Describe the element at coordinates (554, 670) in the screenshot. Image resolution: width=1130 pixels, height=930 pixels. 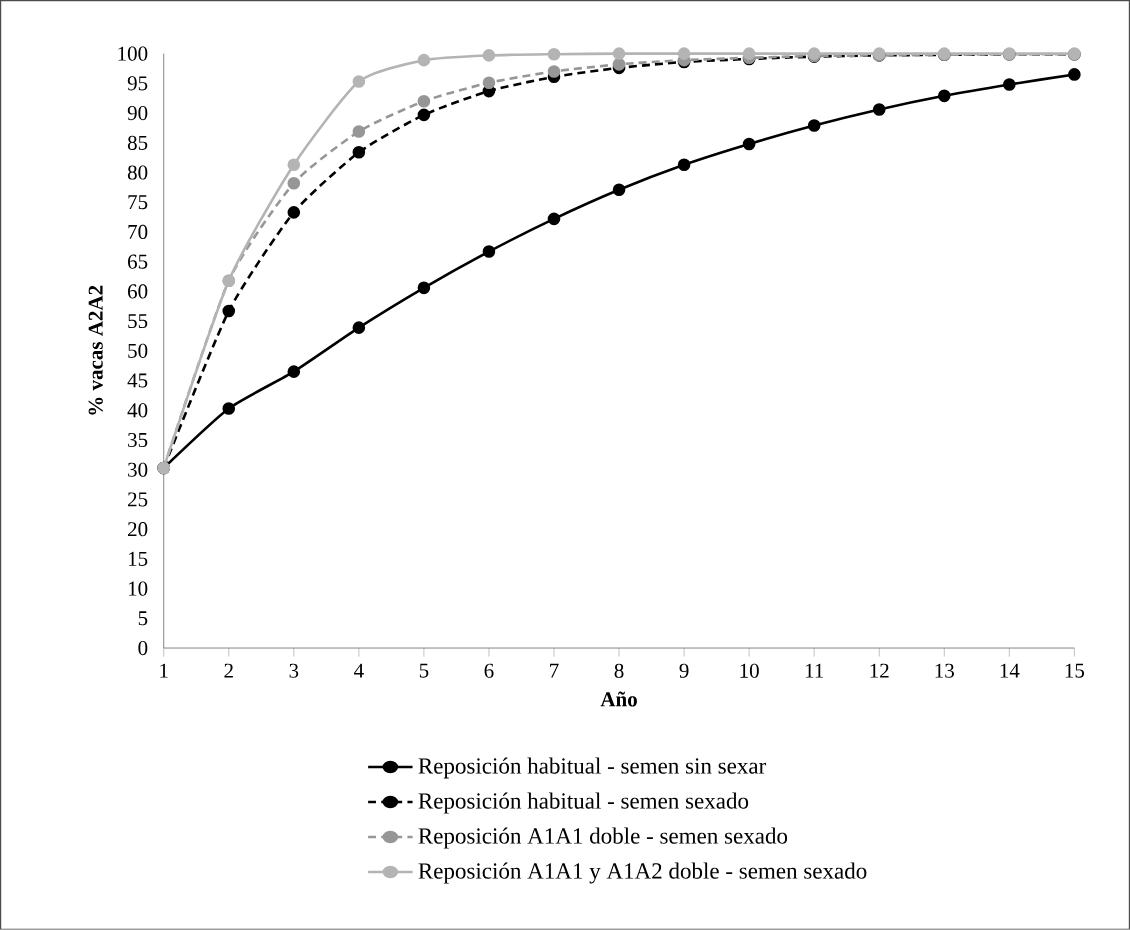
I see `x-tick-label: 7` at that location.